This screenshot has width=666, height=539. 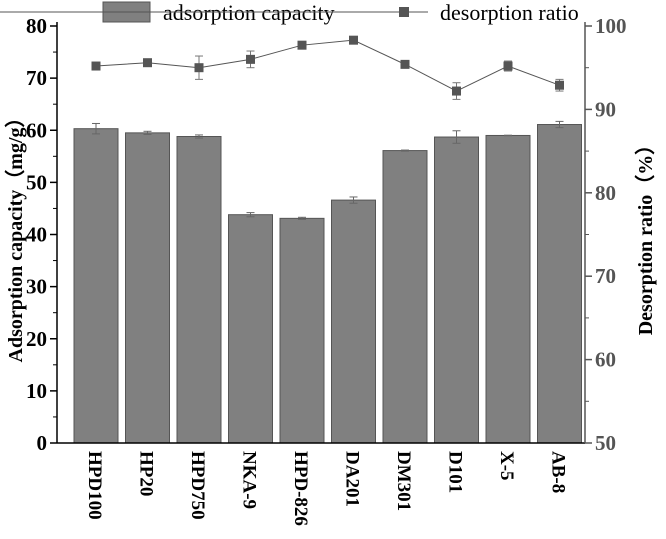 What do you see at coordinates (36, 339) in the screenshot?
I see `y-tick-label: 20` at bounding box center [36, 339].